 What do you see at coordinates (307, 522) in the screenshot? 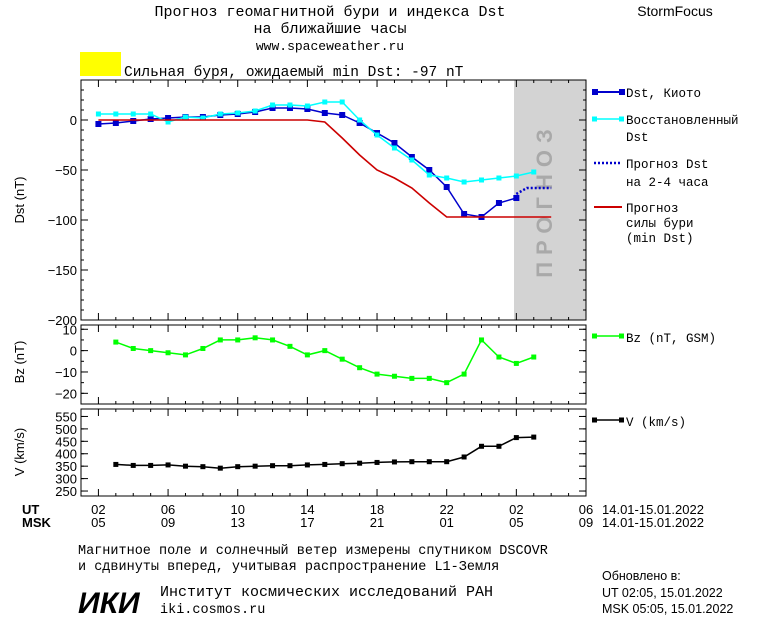
I see `msk-tick-label: 17` at bounding box center [307, 522].